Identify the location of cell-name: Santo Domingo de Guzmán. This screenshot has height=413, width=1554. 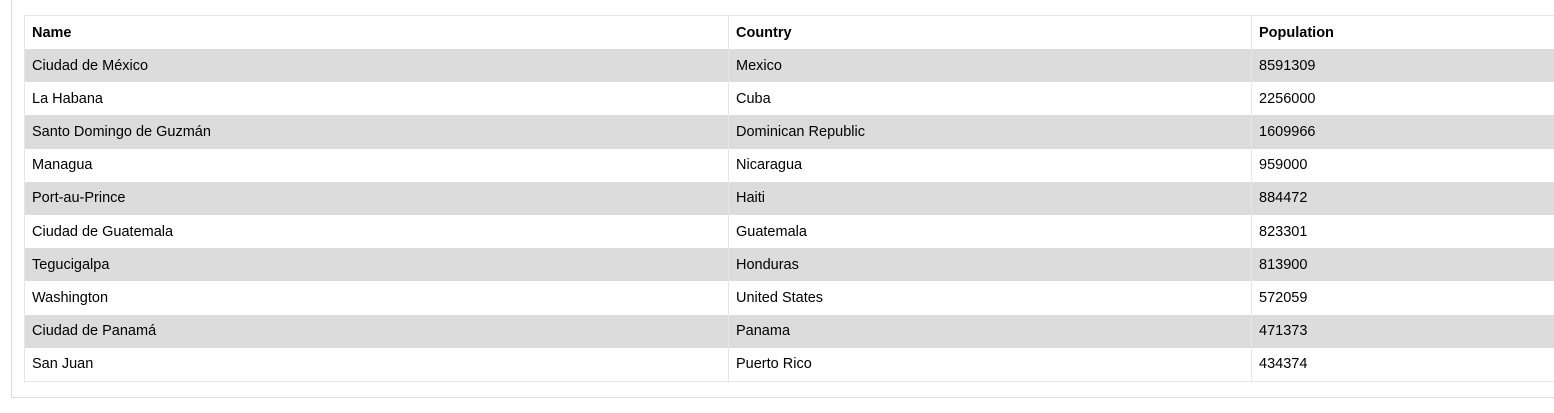
(377, 132).